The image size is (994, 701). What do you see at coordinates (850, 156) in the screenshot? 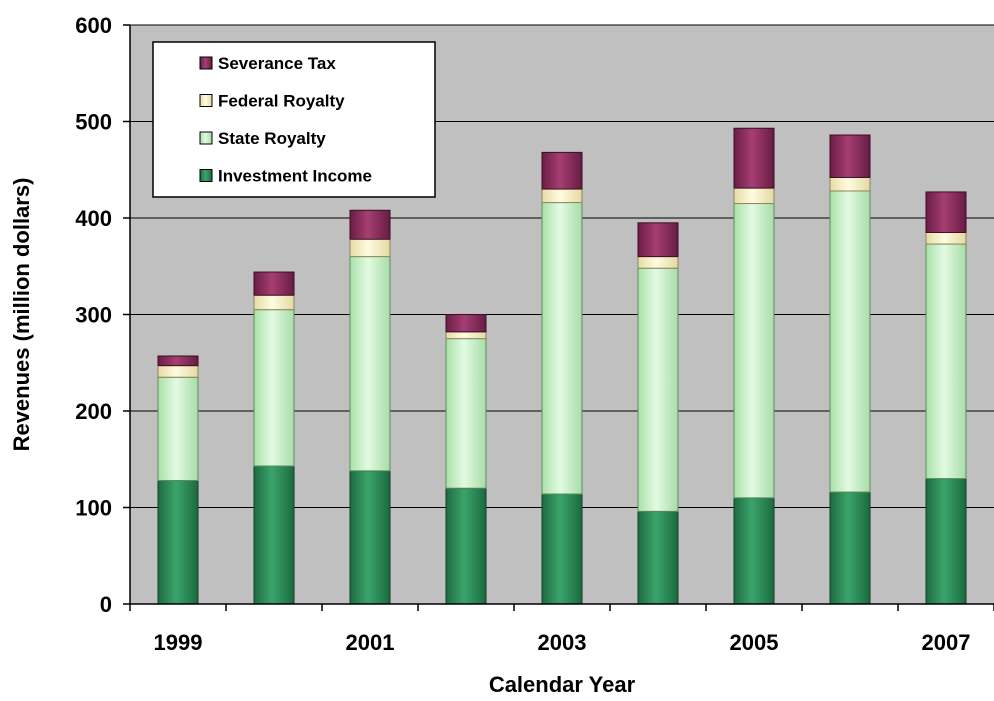
I see `bar-segment-severance-tax-2006` at bounding box center [850, 156].